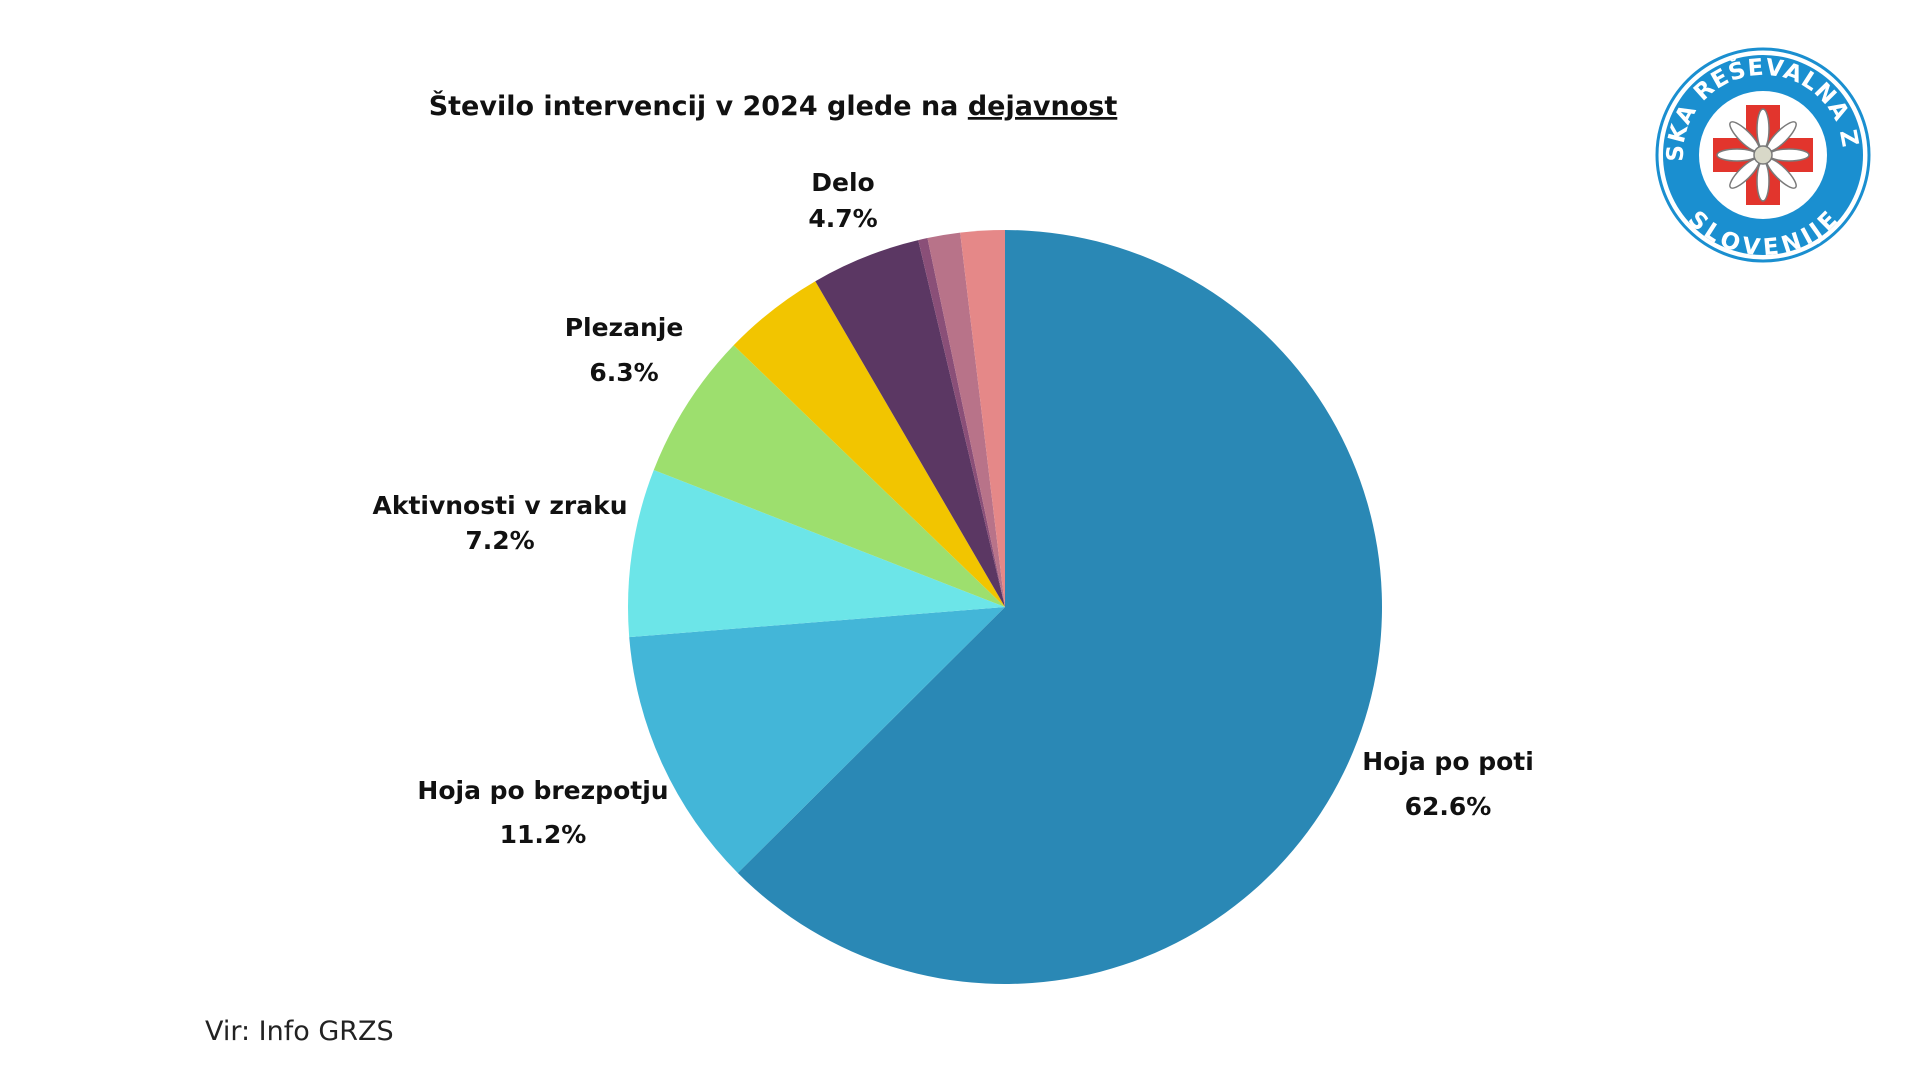 This screenshot has width=1920, height=1080. Describe the element at coordinates (542, 790) in the screenshot. I see `slice-label: Hoja po brezpotju` at that location.